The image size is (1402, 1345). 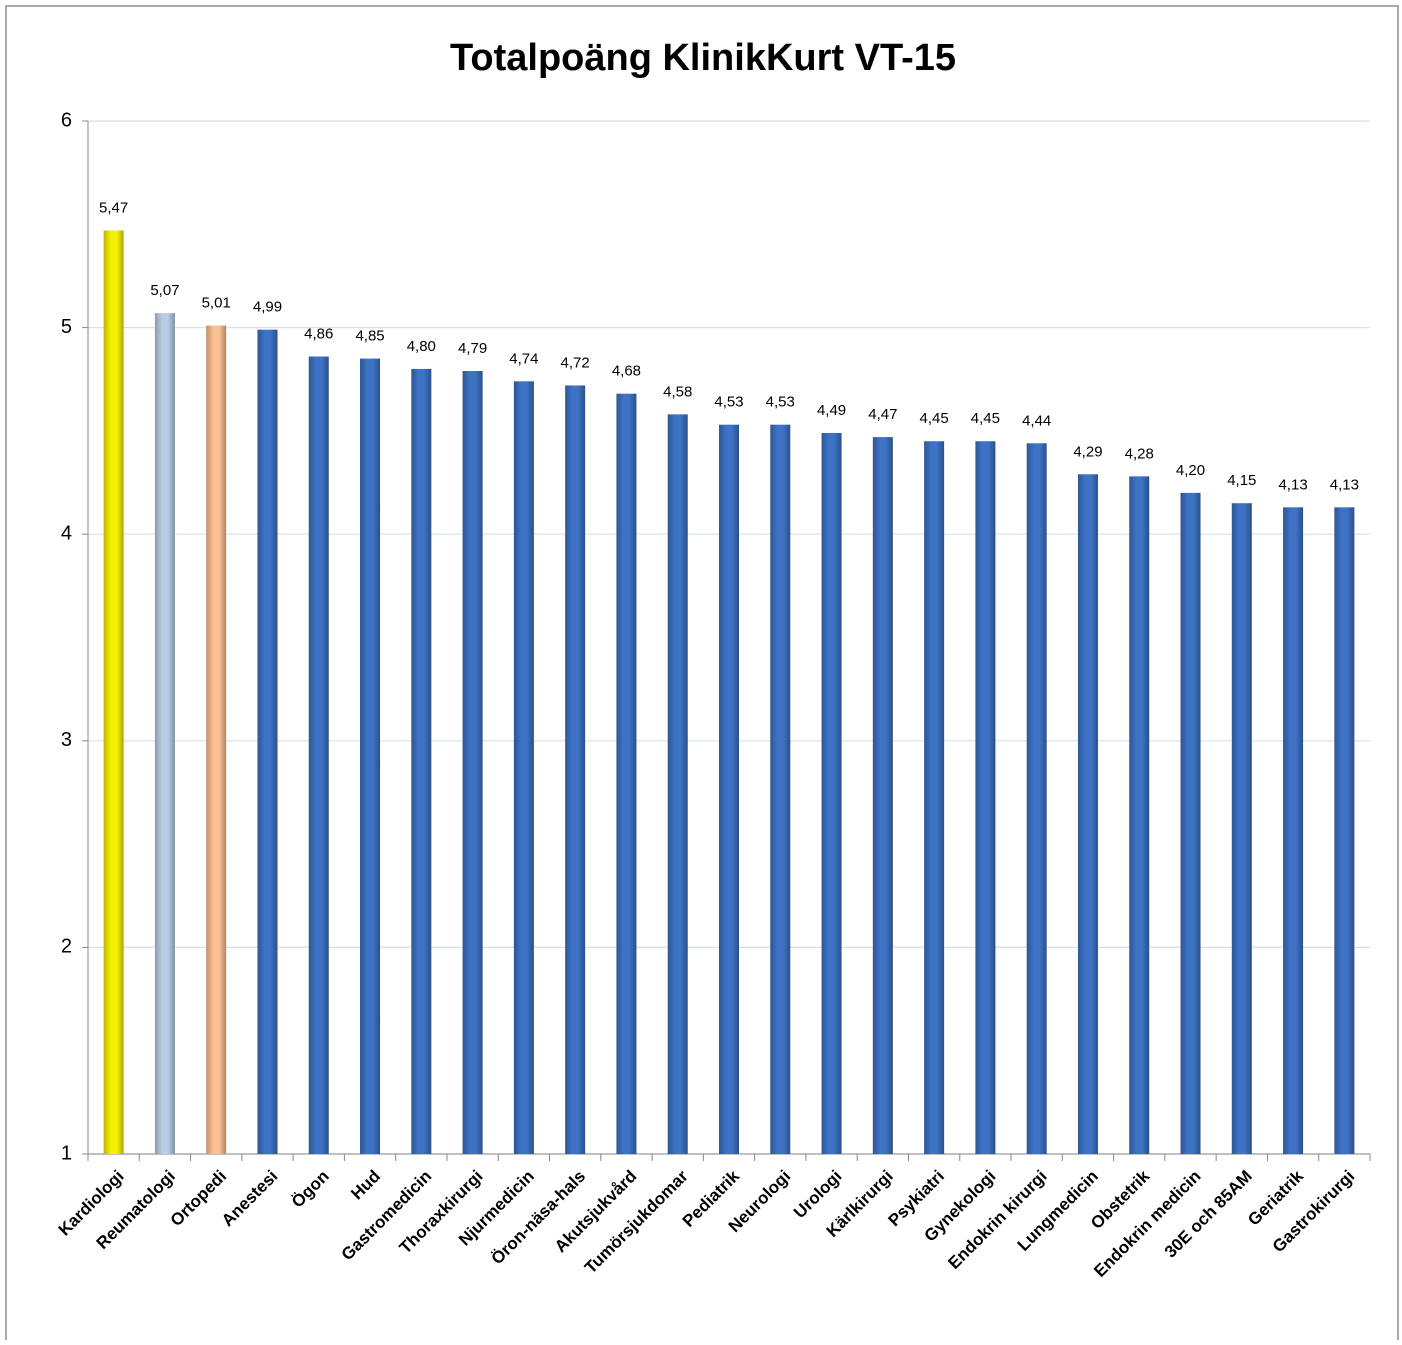 What do you see at coordinates (1087, 451) in the screenshot?
I see `data-label: 4,29` at bounding box center [1087, 451].